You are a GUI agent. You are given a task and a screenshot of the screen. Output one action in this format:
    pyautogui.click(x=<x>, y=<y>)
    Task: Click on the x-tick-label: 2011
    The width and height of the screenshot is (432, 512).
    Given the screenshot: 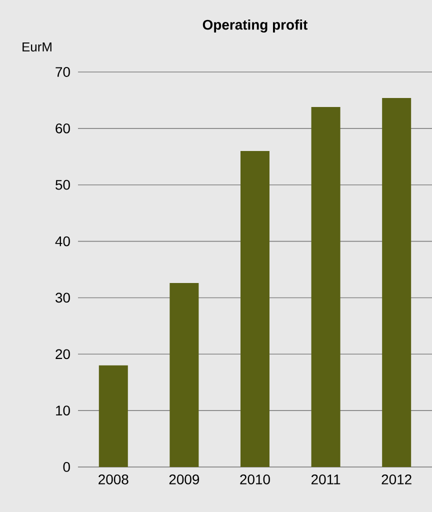 What is the action you would take?
    pyautogui.click(x=325, y=479)
    